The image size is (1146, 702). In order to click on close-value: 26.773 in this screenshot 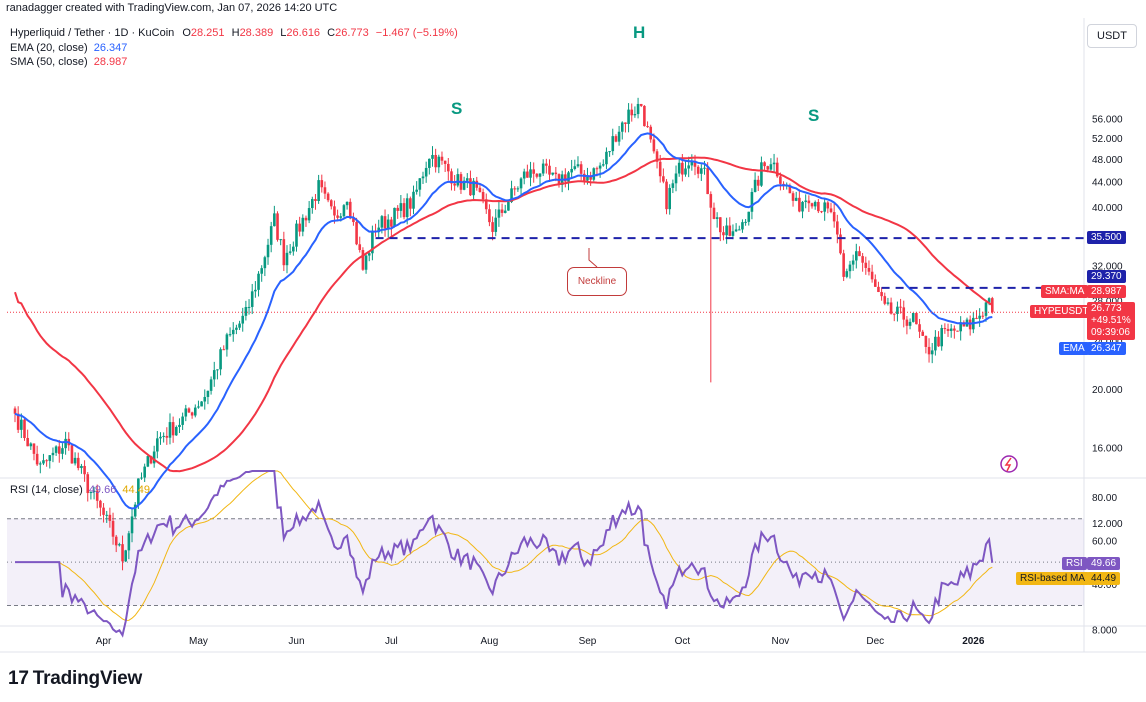, I will do `click(352, 33)`.